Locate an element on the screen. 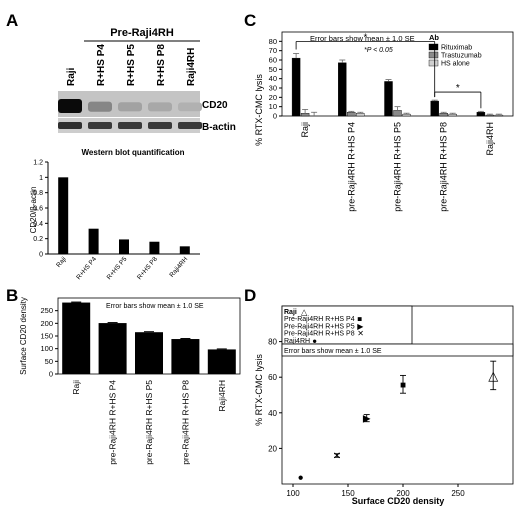 The width and height of the screenshot is (520, 520). d-legend-label-pre-raji4rh-r-hs-p4: Pre-Raji4RH R+HS P4 is located at coordinates (319, 319).